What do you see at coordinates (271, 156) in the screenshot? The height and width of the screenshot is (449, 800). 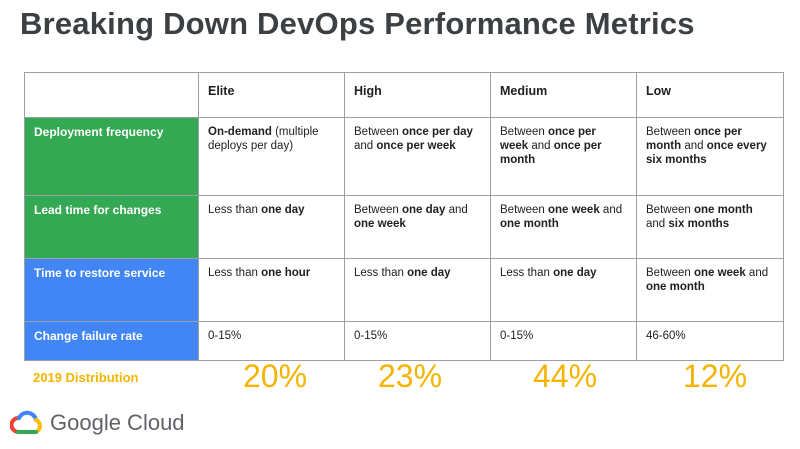 I see `cell-elite: On-demand (multiple deploys per day)` at bounding box center [271, 156].